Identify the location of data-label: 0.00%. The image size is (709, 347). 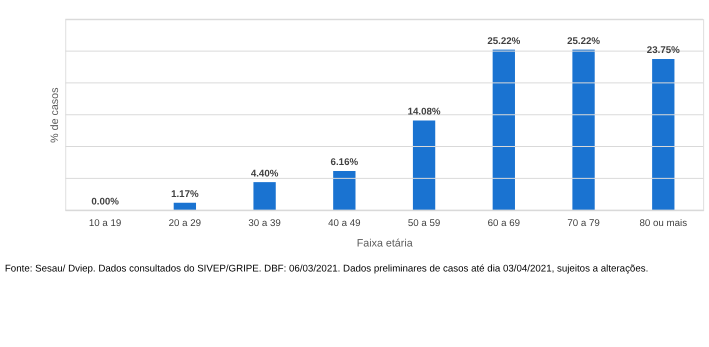
(105, 202).